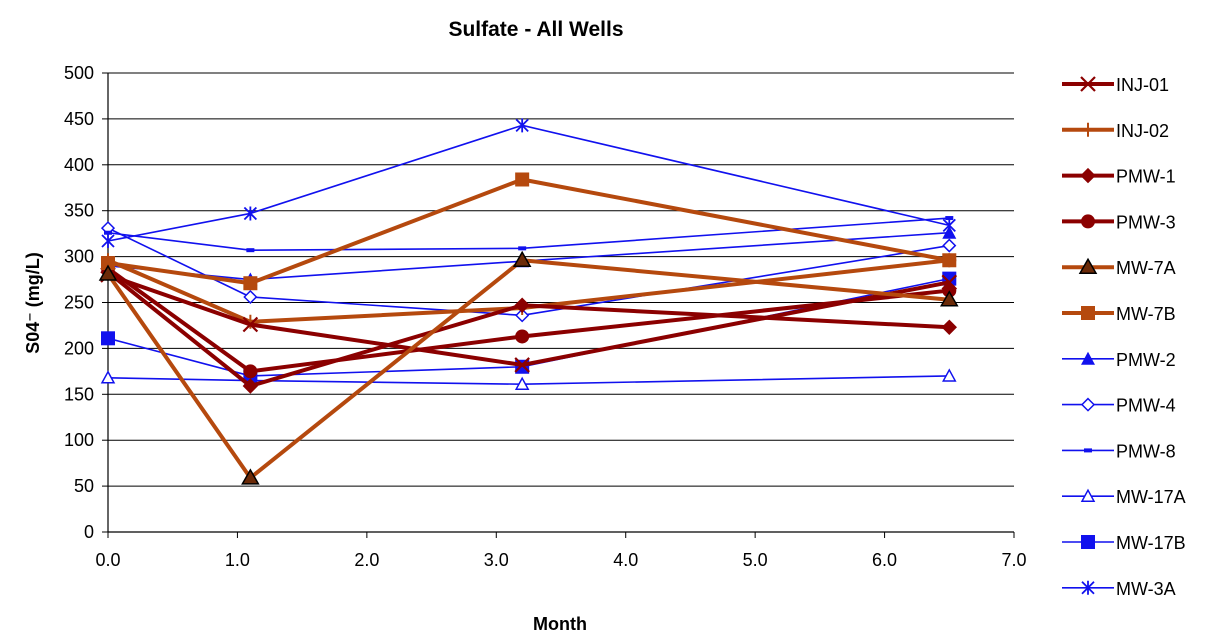 The width and height of the screenshot is (1225, 639). Describe the element at coordinates (1146, 360) in the screenshot. I see `legend-label: PMW-2` at that location.